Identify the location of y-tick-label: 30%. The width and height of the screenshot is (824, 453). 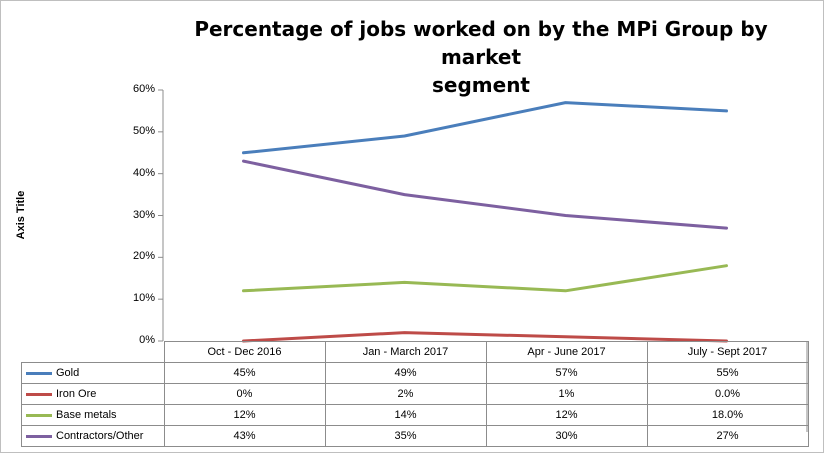
(143, 214).